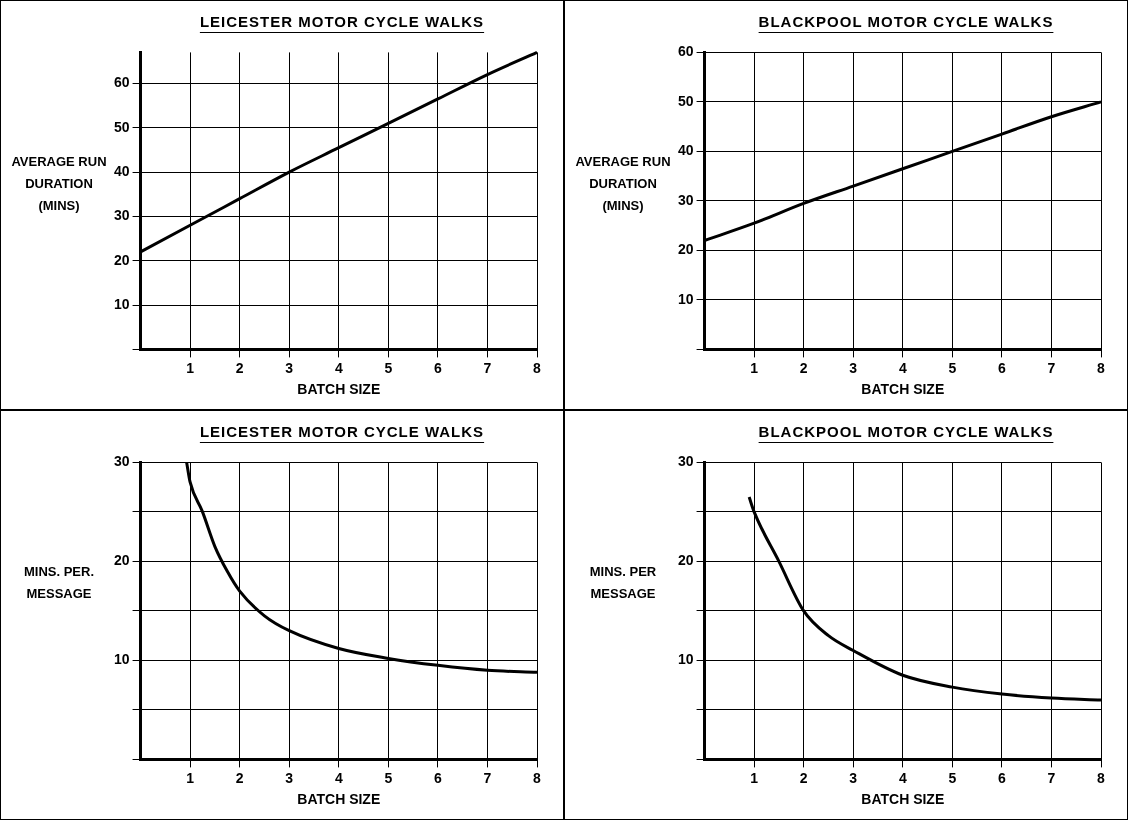  What do you see at coordinates (59, 583) in the screenshot?
I see `y-axis-title: MINS. PER. MESSAGE` at bounding box center [59, 583].